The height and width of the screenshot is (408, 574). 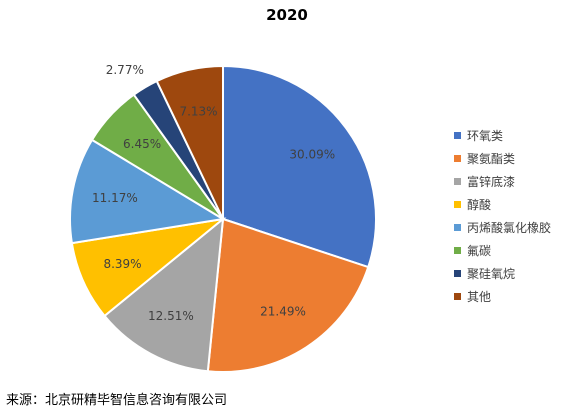 I want to click on legend-label-7: 聚硅氧烷, so click(x=491, y=274).